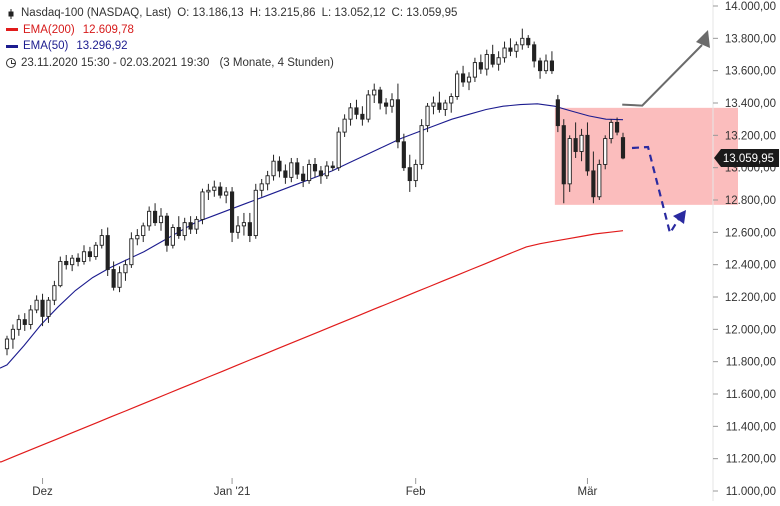  What do you see at coordinates (232, 492) in the screenshot?
I see `x-tick-label: Jan '21` at bounding box center [232, 492].